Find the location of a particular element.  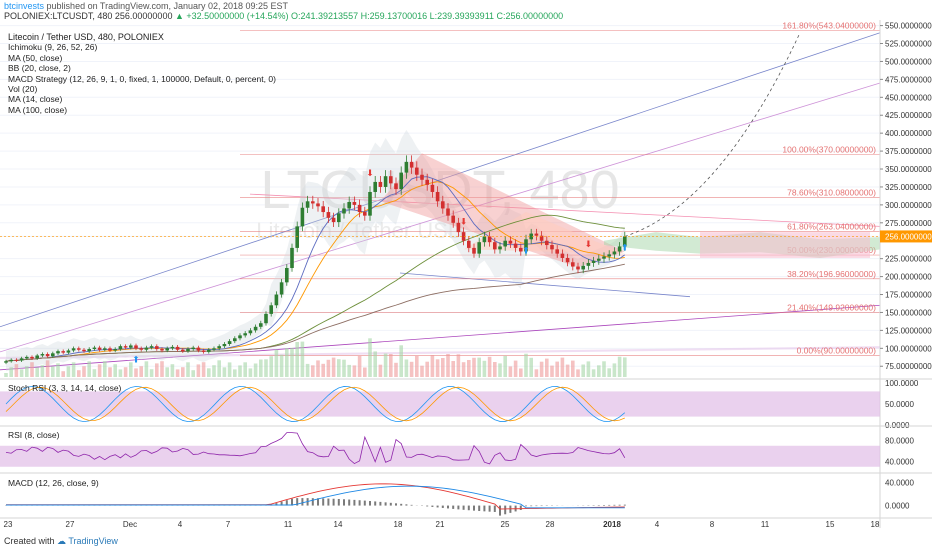

fib-level-label: 0.00%(90.00000000) is located at coordinates (837, 350).